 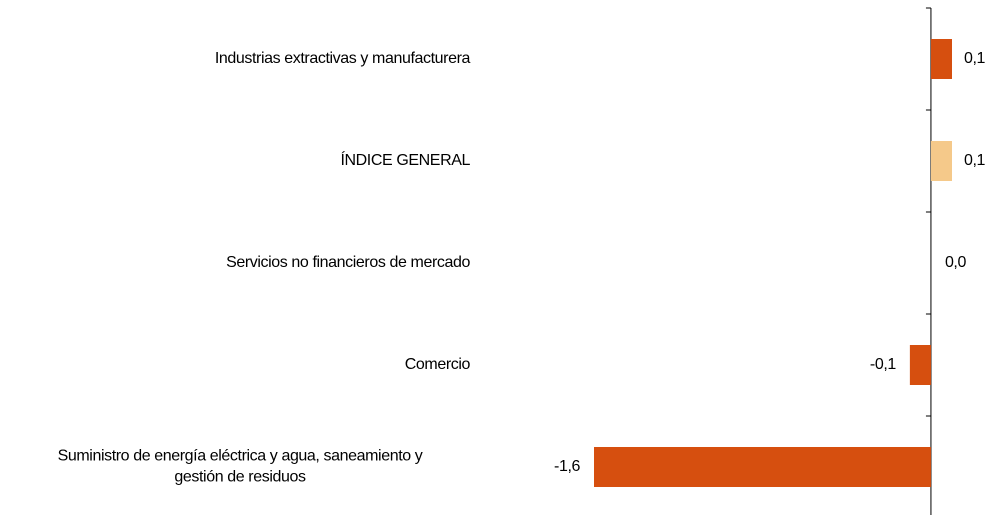 I want to click on value-label: 0,0, so click(x=956, y=262).